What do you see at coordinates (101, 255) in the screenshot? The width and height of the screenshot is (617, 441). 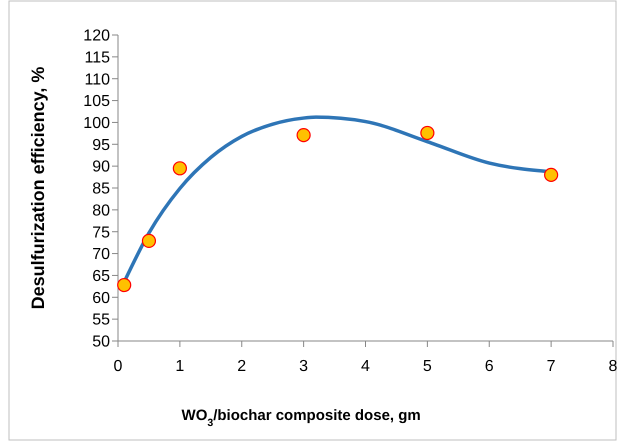 I see `y-tick-label: 70` at bounding box center [101, 255].